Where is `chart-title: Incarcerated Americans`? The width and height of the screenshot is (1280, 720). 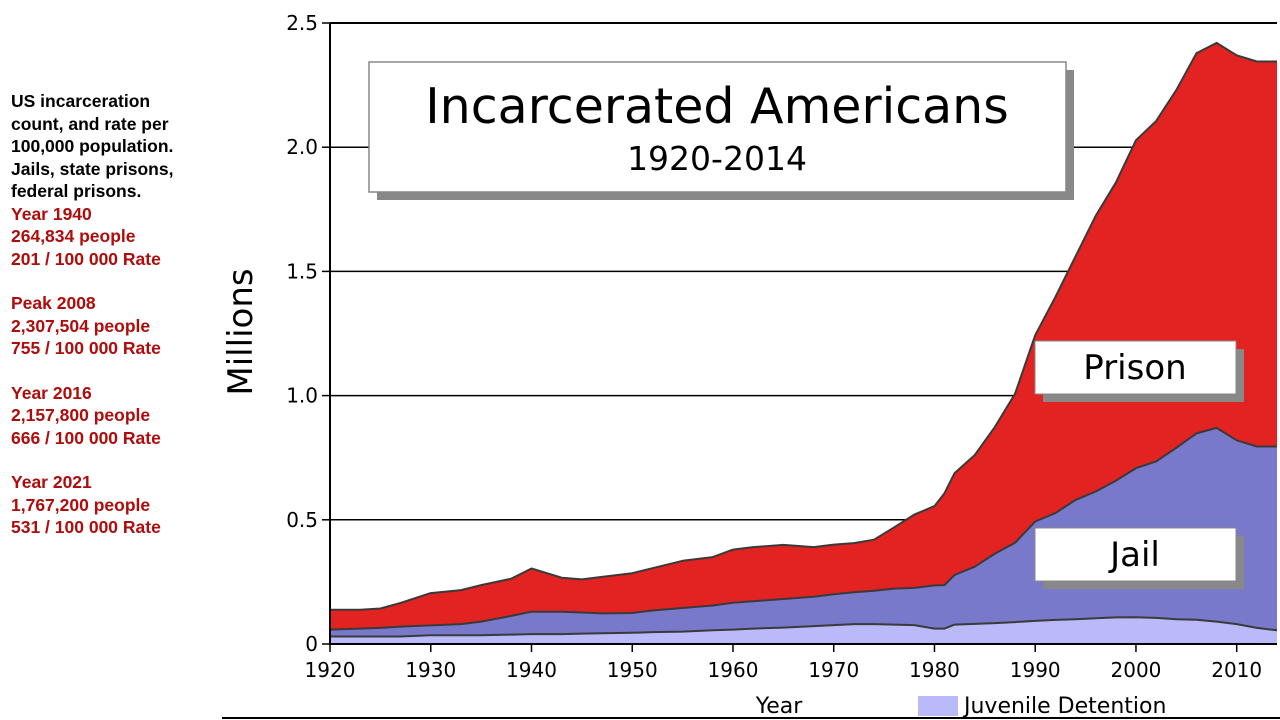
chart-title: Incarcerated Americans is located at coordinates (717, 106).